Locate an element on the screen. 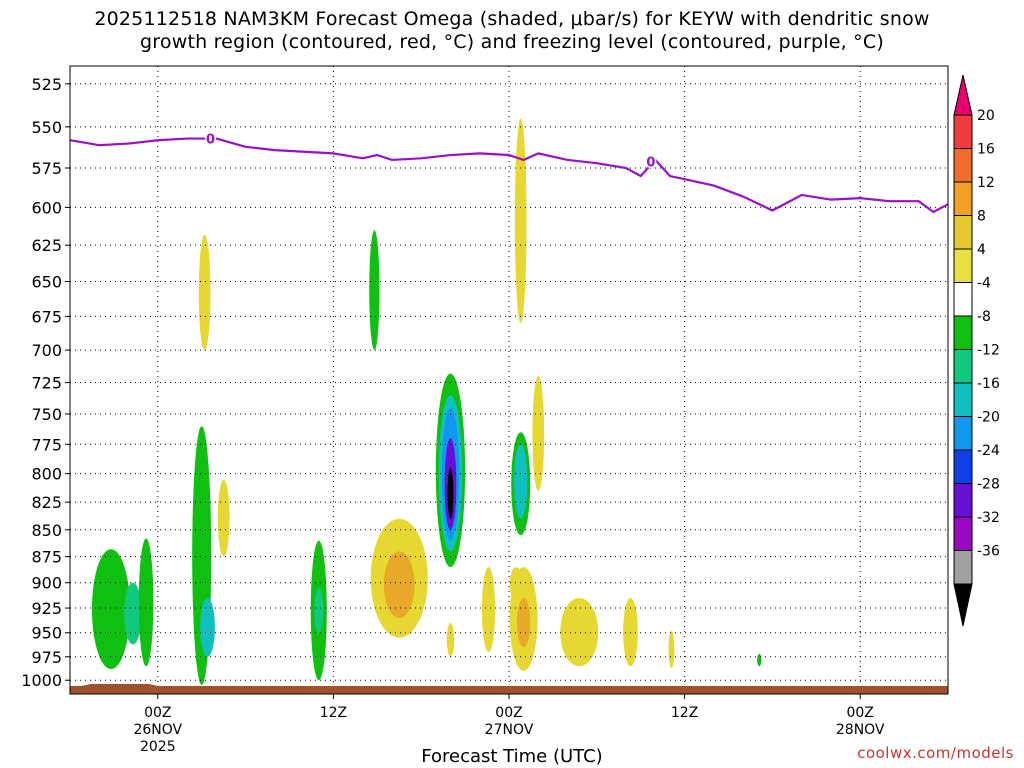  colorbar-label-11: -28 is located at coordinates (988, 485).